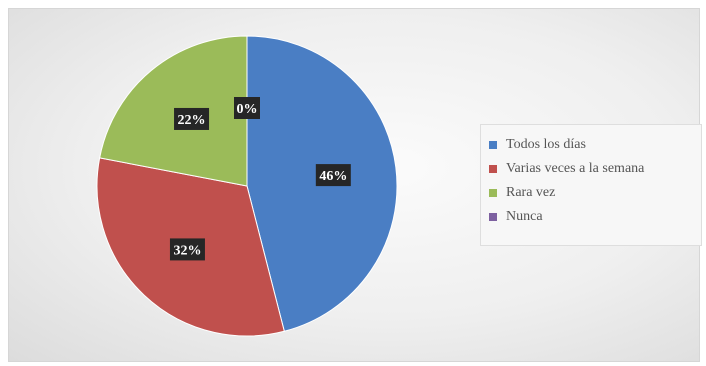  I want to click on legend-label-rara-vez: Rara vez, so click(531, 192).